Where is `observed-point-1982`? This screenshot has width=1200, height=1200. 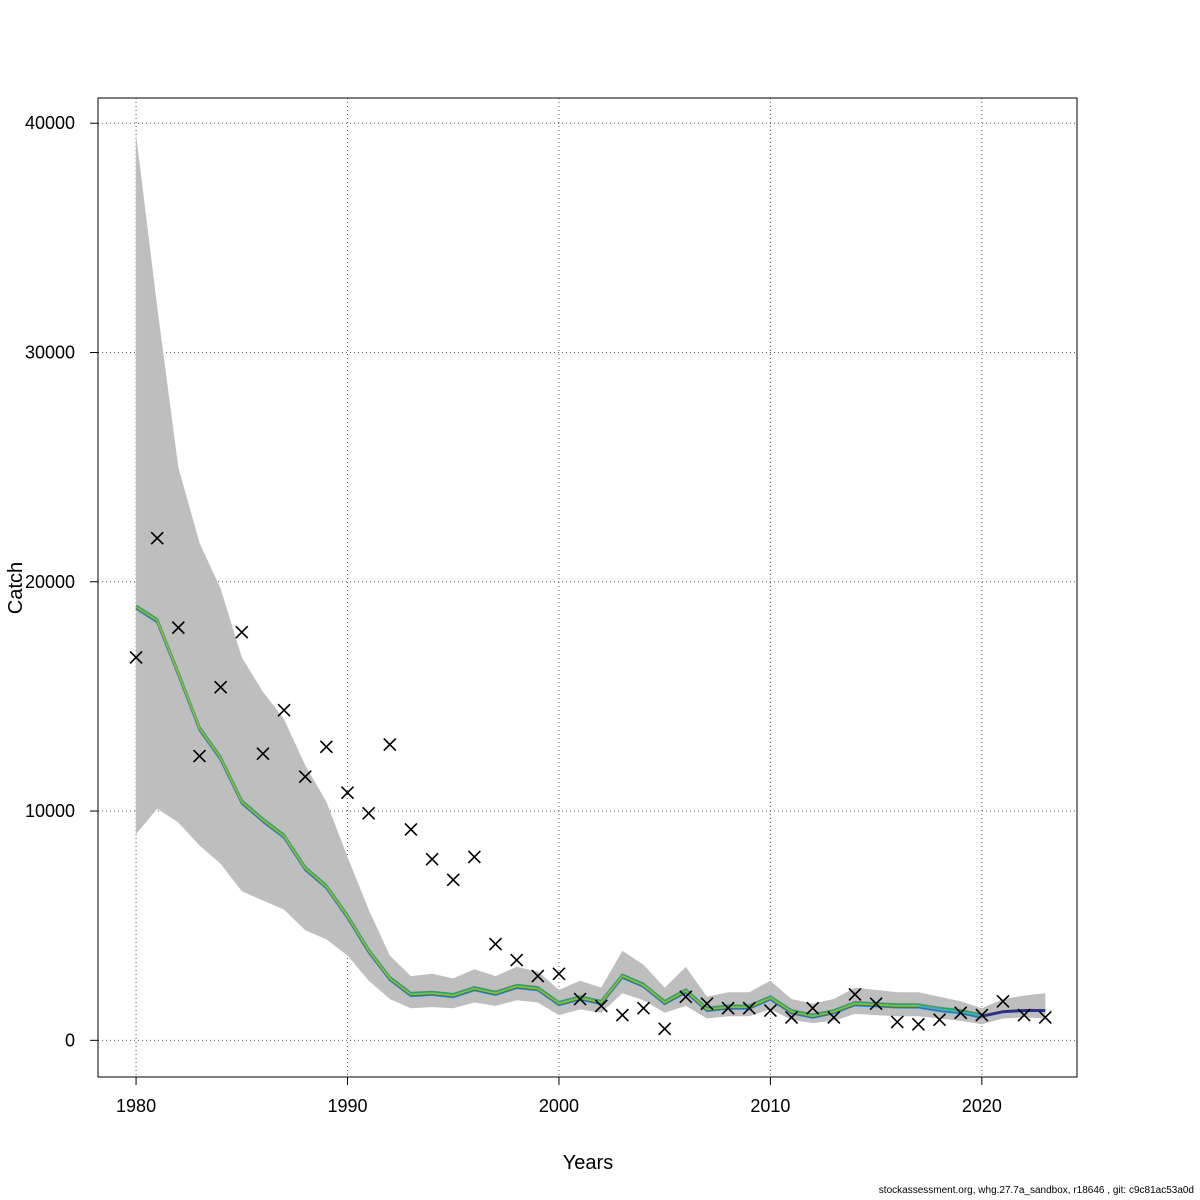 observed-point-1982 is located at coordinates (178, 628).